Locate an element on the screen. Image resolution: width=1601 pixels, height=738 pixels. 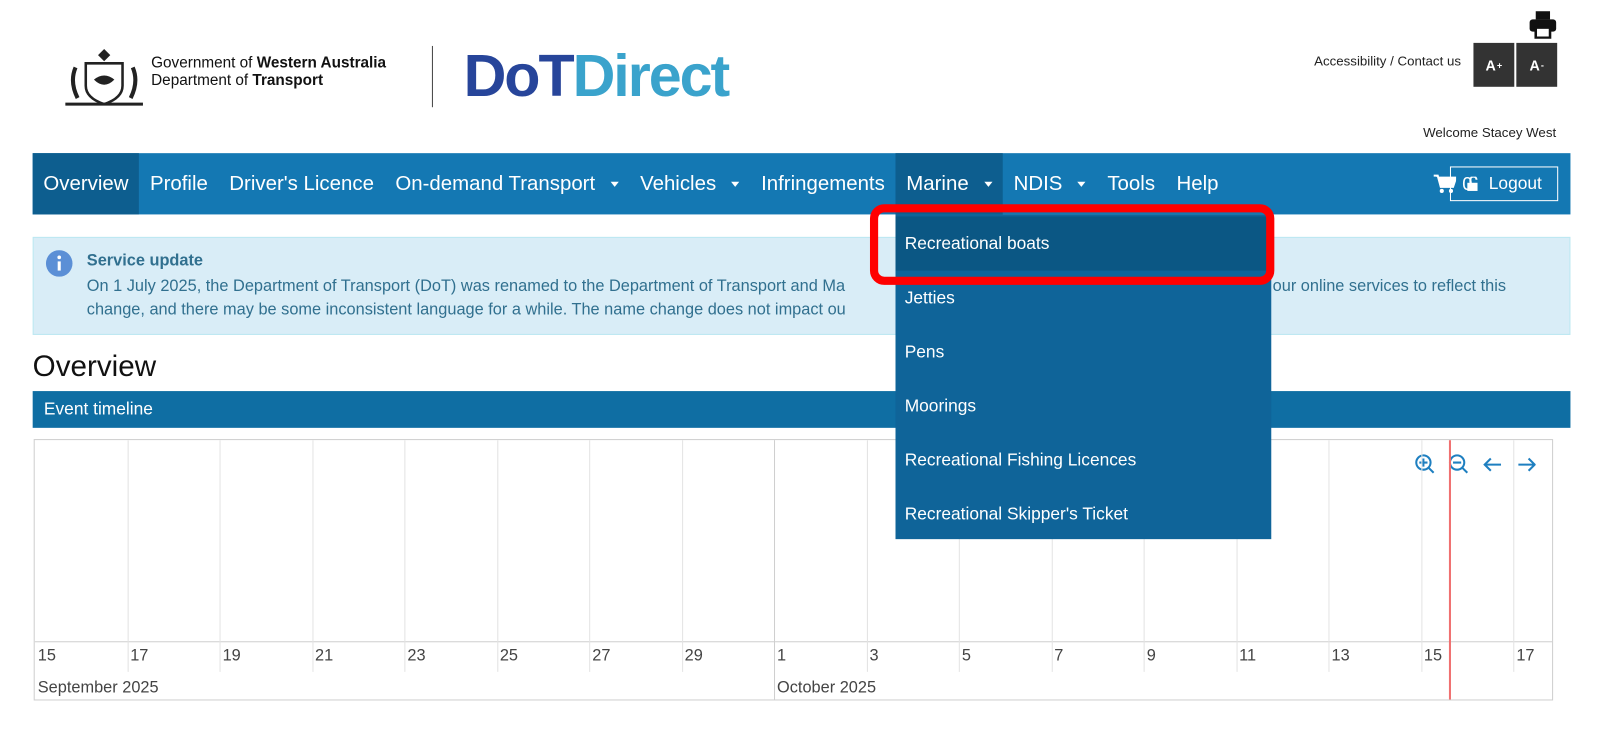
nav-item: Infringements is located at coordinates (822, 183).